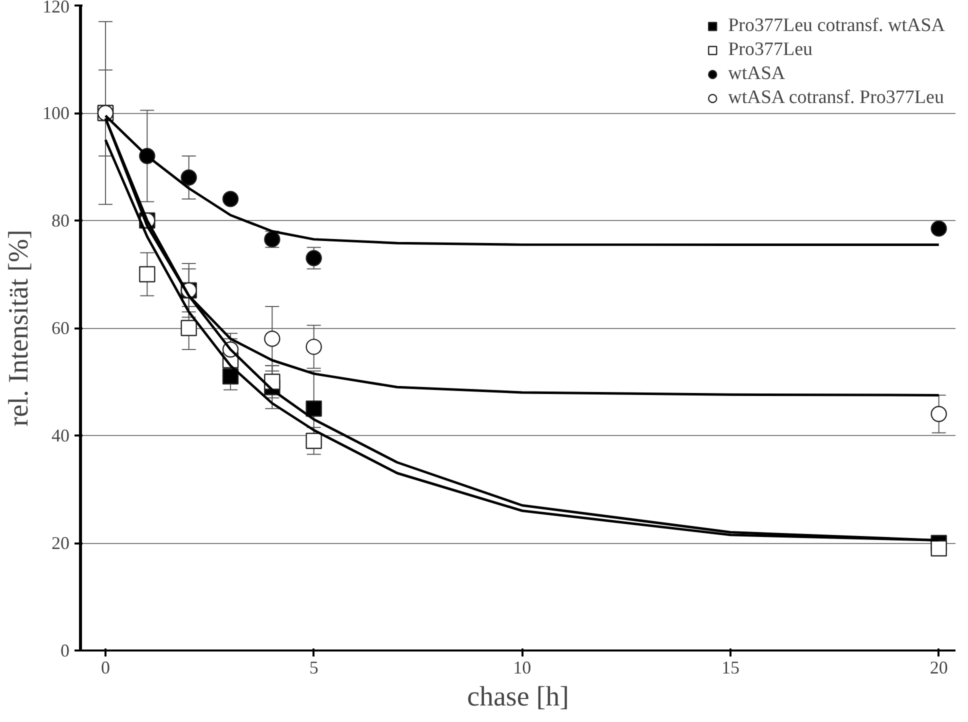 This screenshot has height=722, width=968. What do you see at coordinates (61, 436) in the screenshot?
I see `y-tick-label: 40` at bounding box center [61, 436].